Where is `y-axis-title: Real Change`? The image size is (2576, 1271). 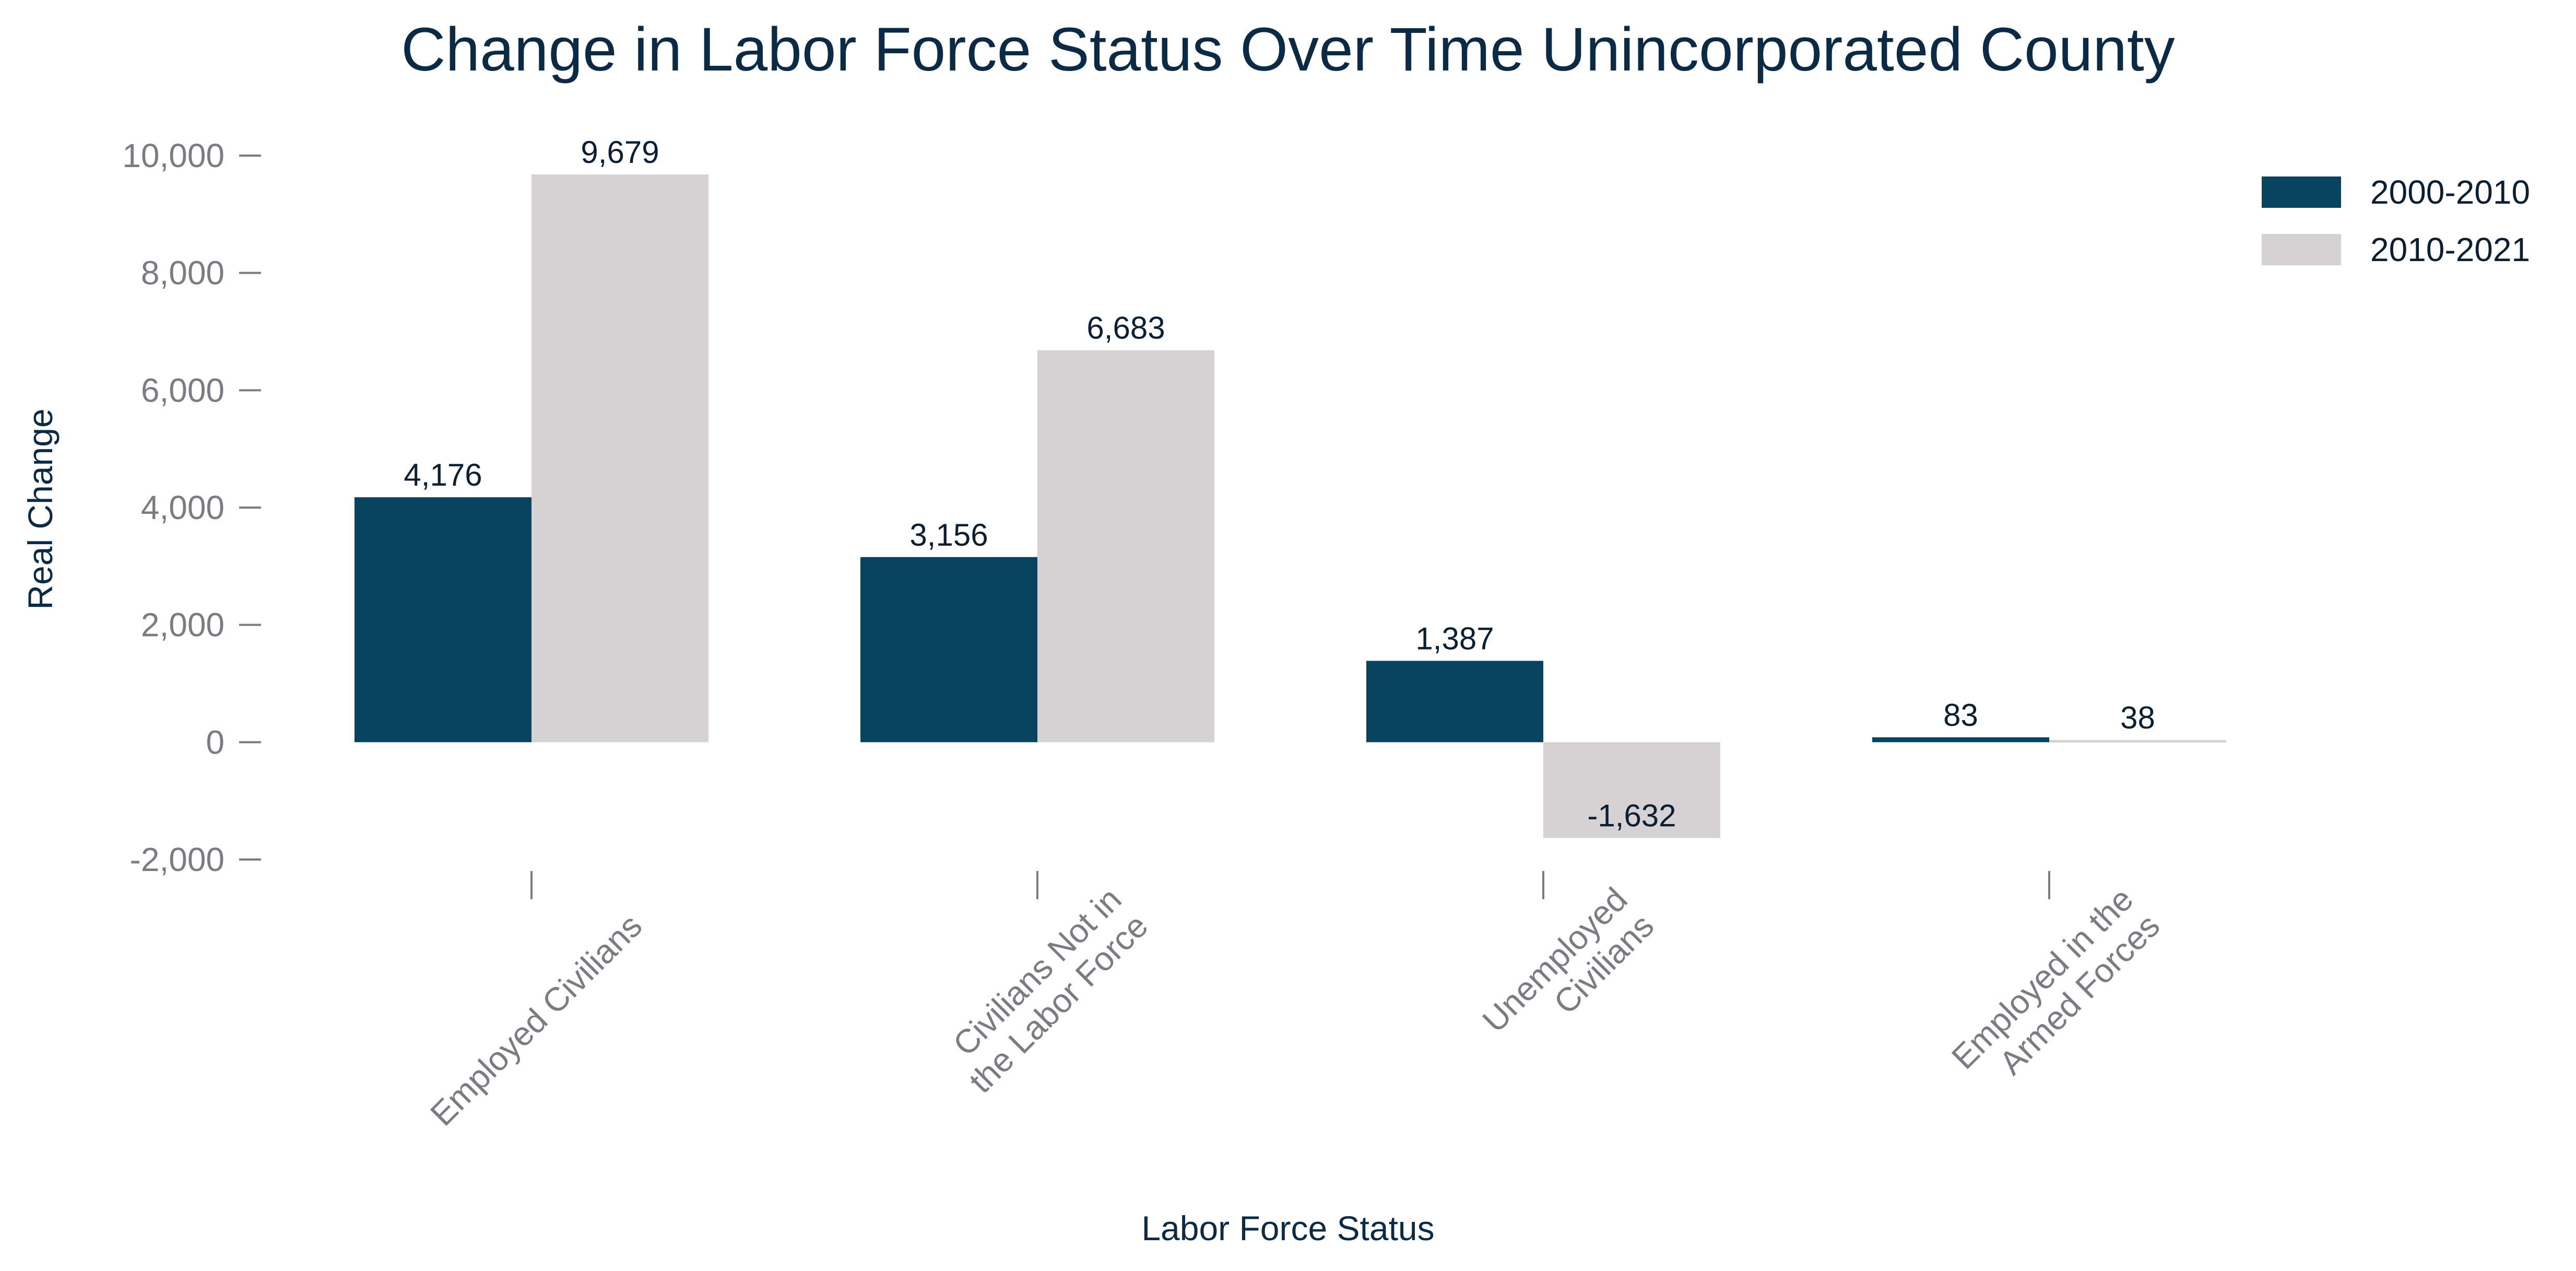 y-axis-title: Real Change is located at coordinates (40, 508).